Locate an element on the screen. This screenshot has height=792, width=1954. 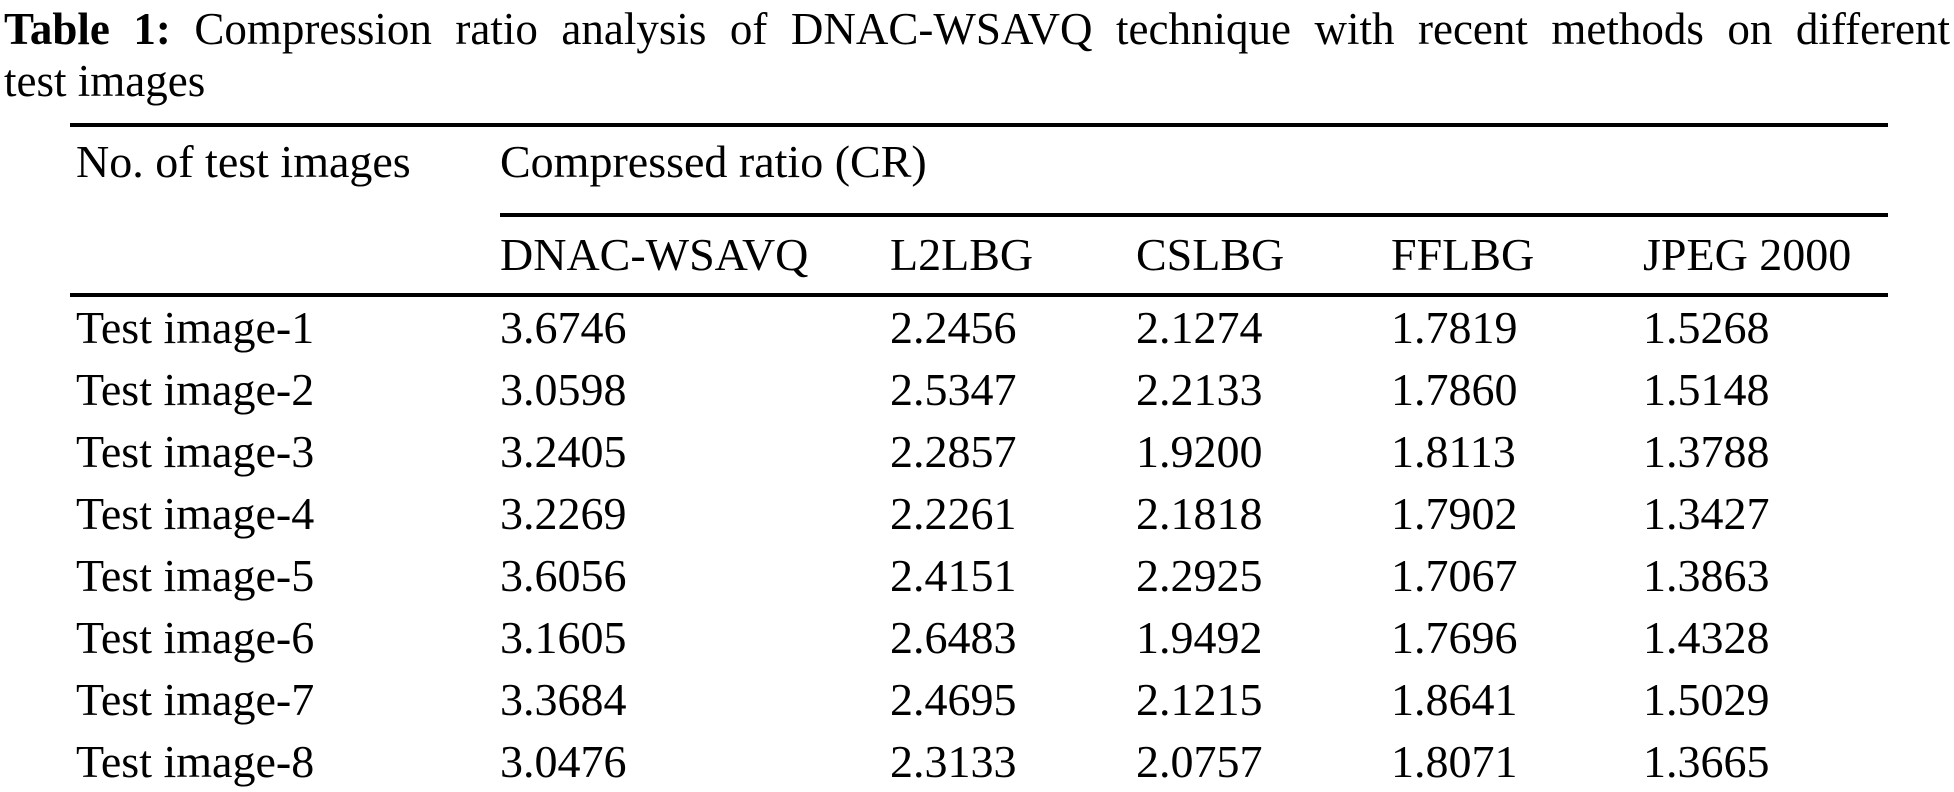
column-group-header-compressed-ratio: Compressed ratio (CR) is located at coordinates (1194, 171).